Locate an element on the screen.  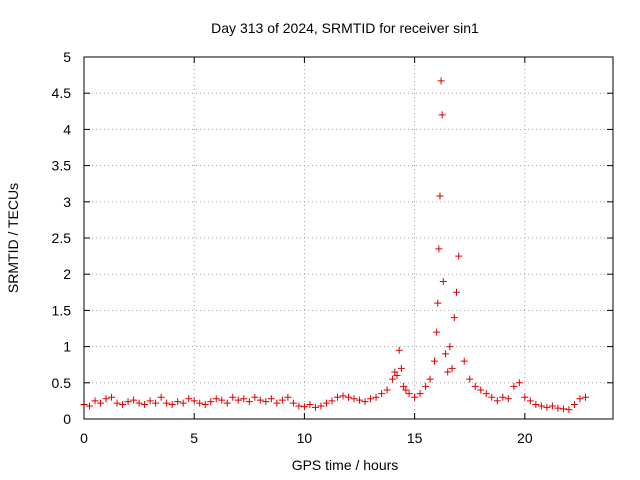
y-tick-label: 3.5 is located at coordinates (62, 166).